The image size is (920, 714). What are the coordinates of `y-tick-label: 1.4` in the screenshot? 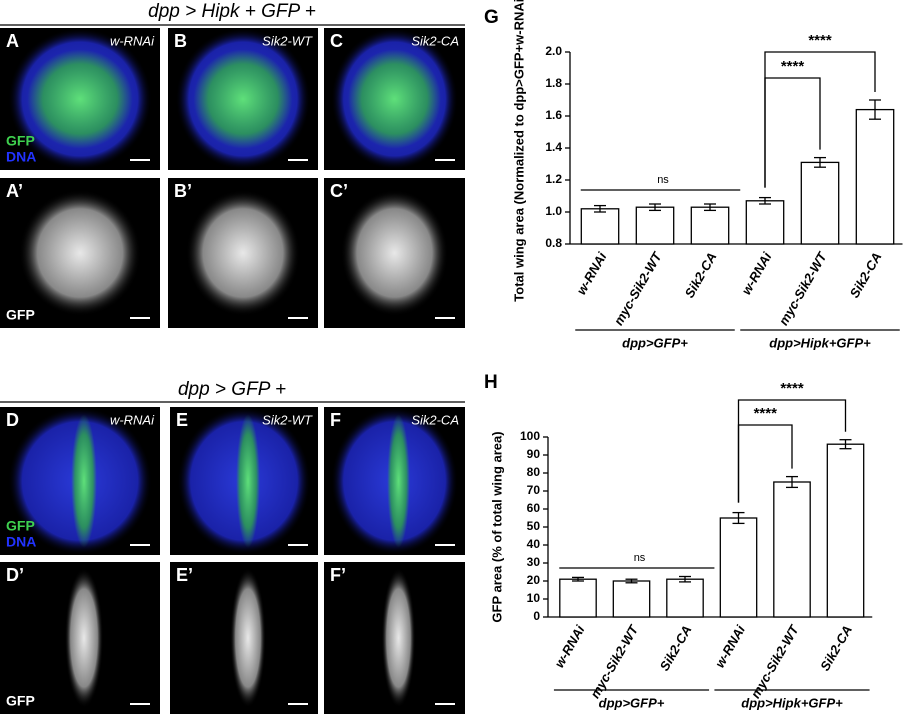 It's located at (553, 147).